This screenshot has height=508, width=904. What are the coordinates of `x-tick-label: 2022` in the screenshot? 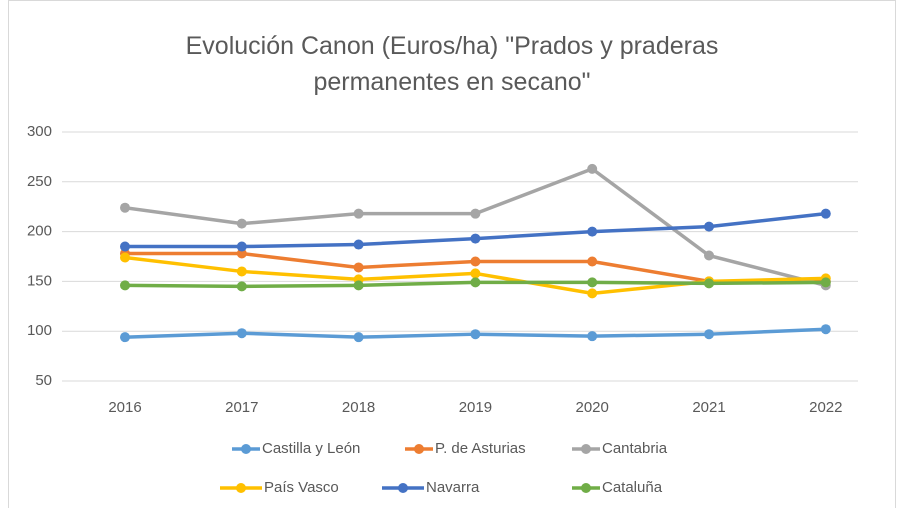 It's located at (825, 407).